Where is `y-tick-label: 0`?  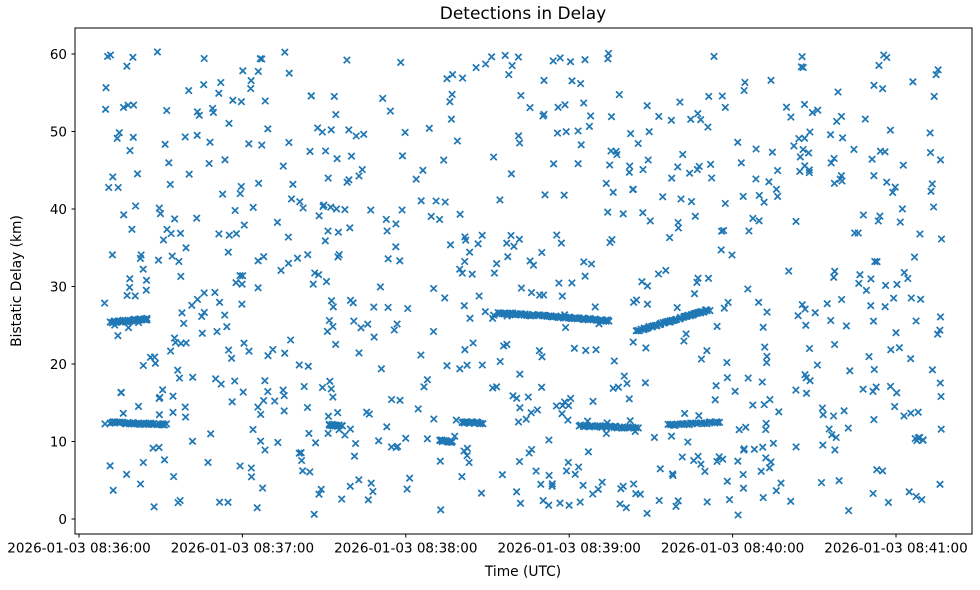
y-tick-label: 0 is located at coordinates (62, 520).